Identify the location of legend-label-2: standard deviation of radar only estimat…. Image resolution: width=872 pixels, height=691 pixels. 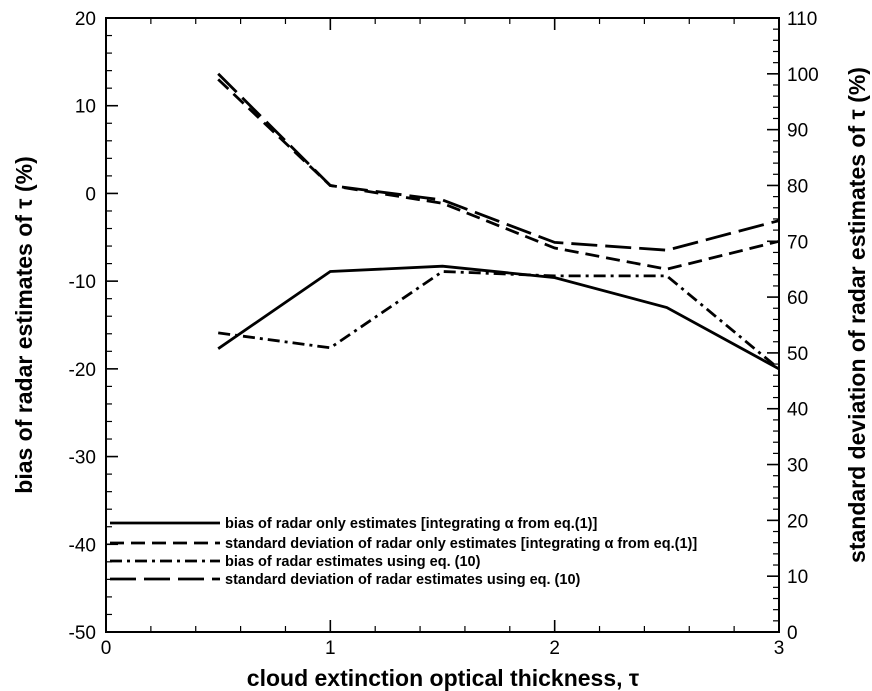
(461, 544).